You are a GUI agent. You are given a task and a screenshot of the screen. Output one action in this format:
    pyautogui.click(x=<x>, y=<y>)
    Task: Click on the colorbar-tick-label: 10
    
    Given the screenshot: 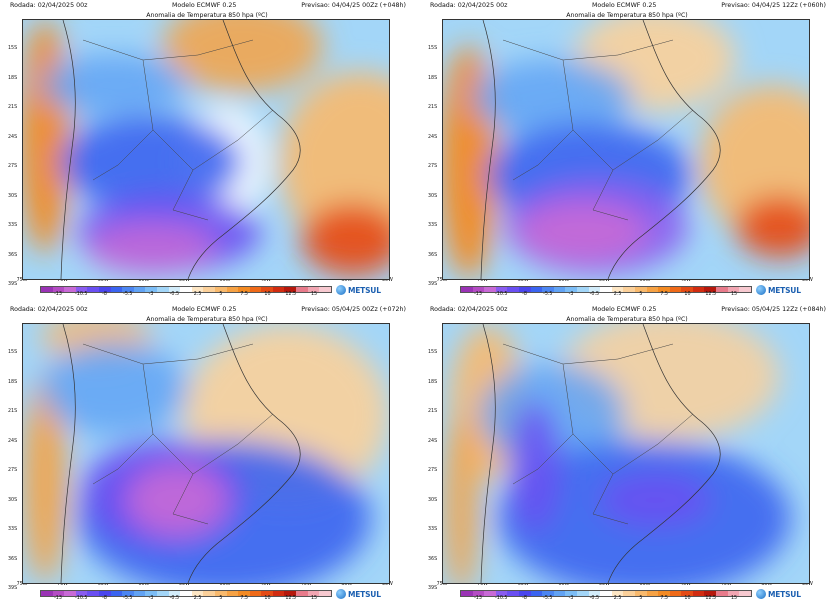 What is the action you would take?
    pyautogui.click(x=687, y=294)
    